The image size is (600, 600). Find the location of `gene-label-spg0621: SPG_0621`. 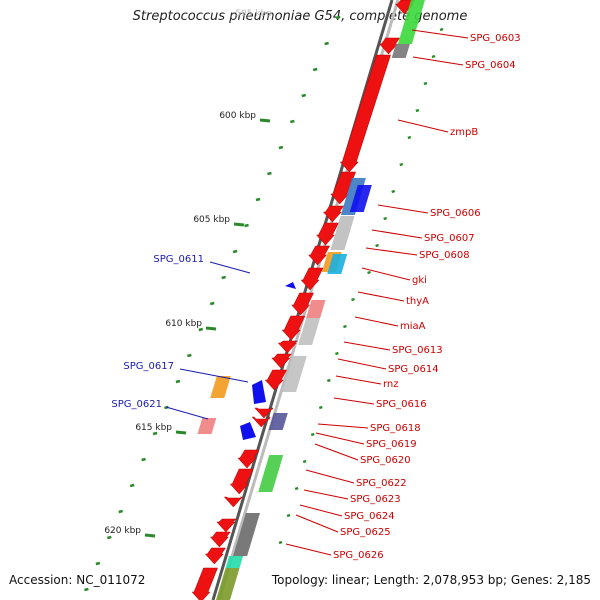

gene-label-spg0621: SPG_0621 is located at coordinates (136, 404).